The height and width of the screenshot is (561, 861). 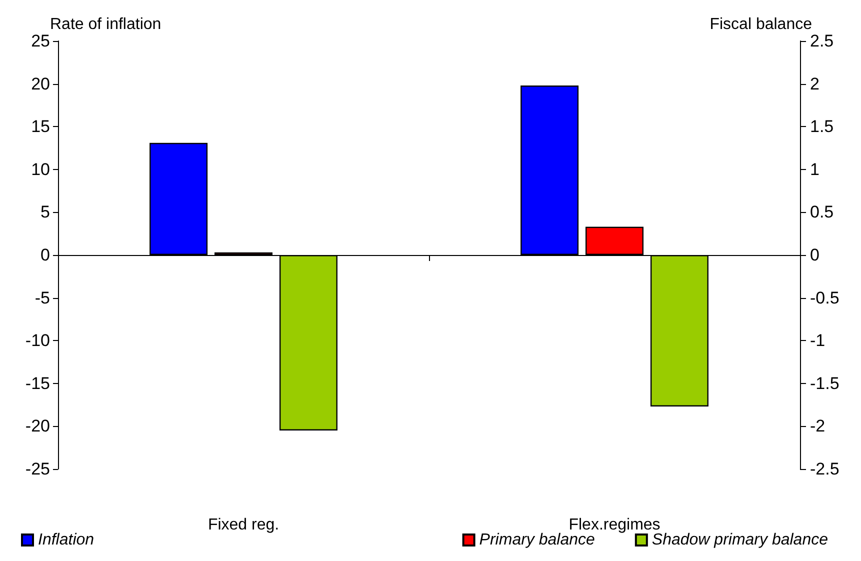 I want to click on y2-tick-label: 1.5, so click(x=822, y=126).